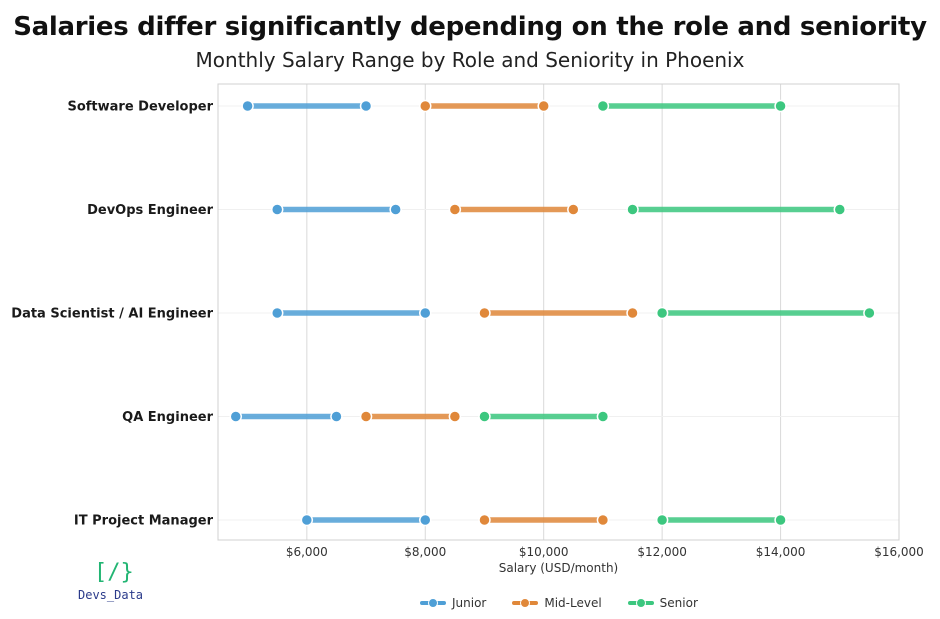 Image resolution: width=940 pixels, height=619 pixels. Describe the element at coordinates (469, 603) in the screenshot. I see `legend-label-junior: Junior` at that location.